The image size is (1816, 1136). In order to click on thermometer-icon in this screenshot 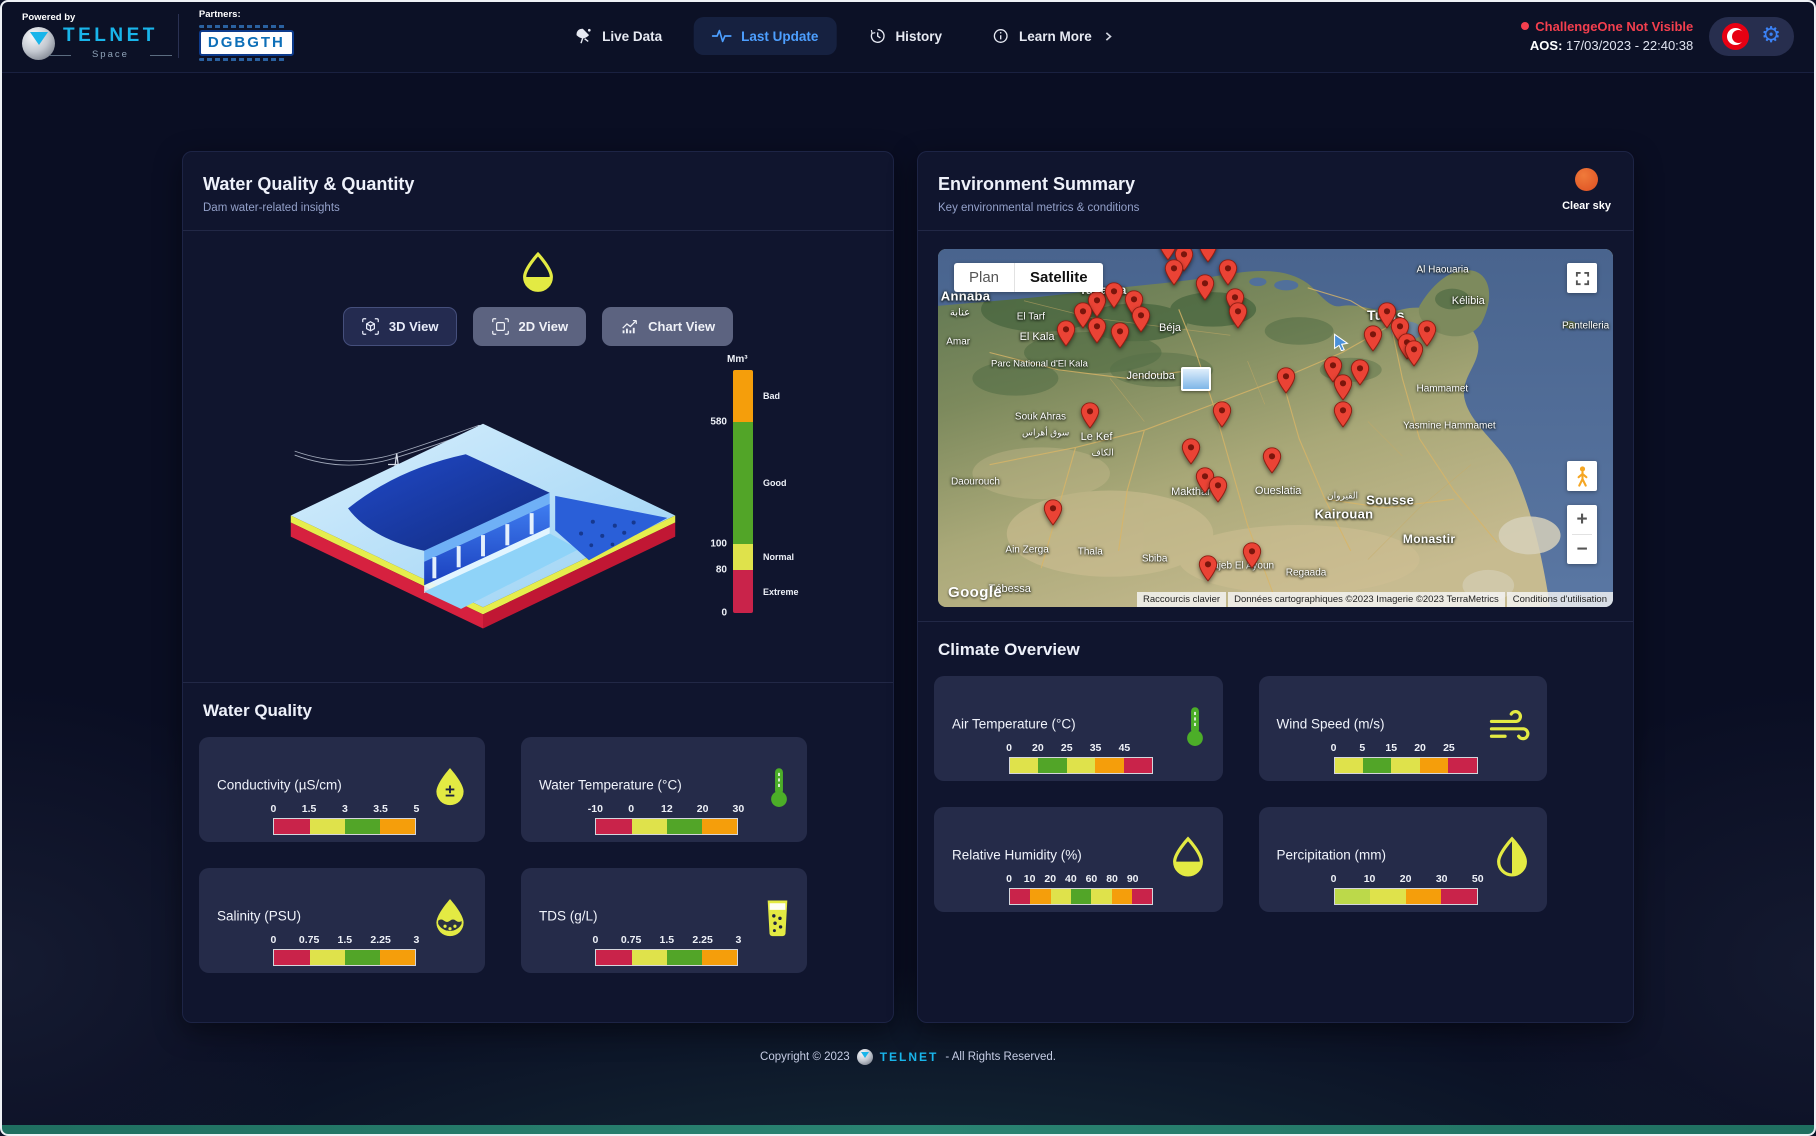, I will do `click(779, 786)`.